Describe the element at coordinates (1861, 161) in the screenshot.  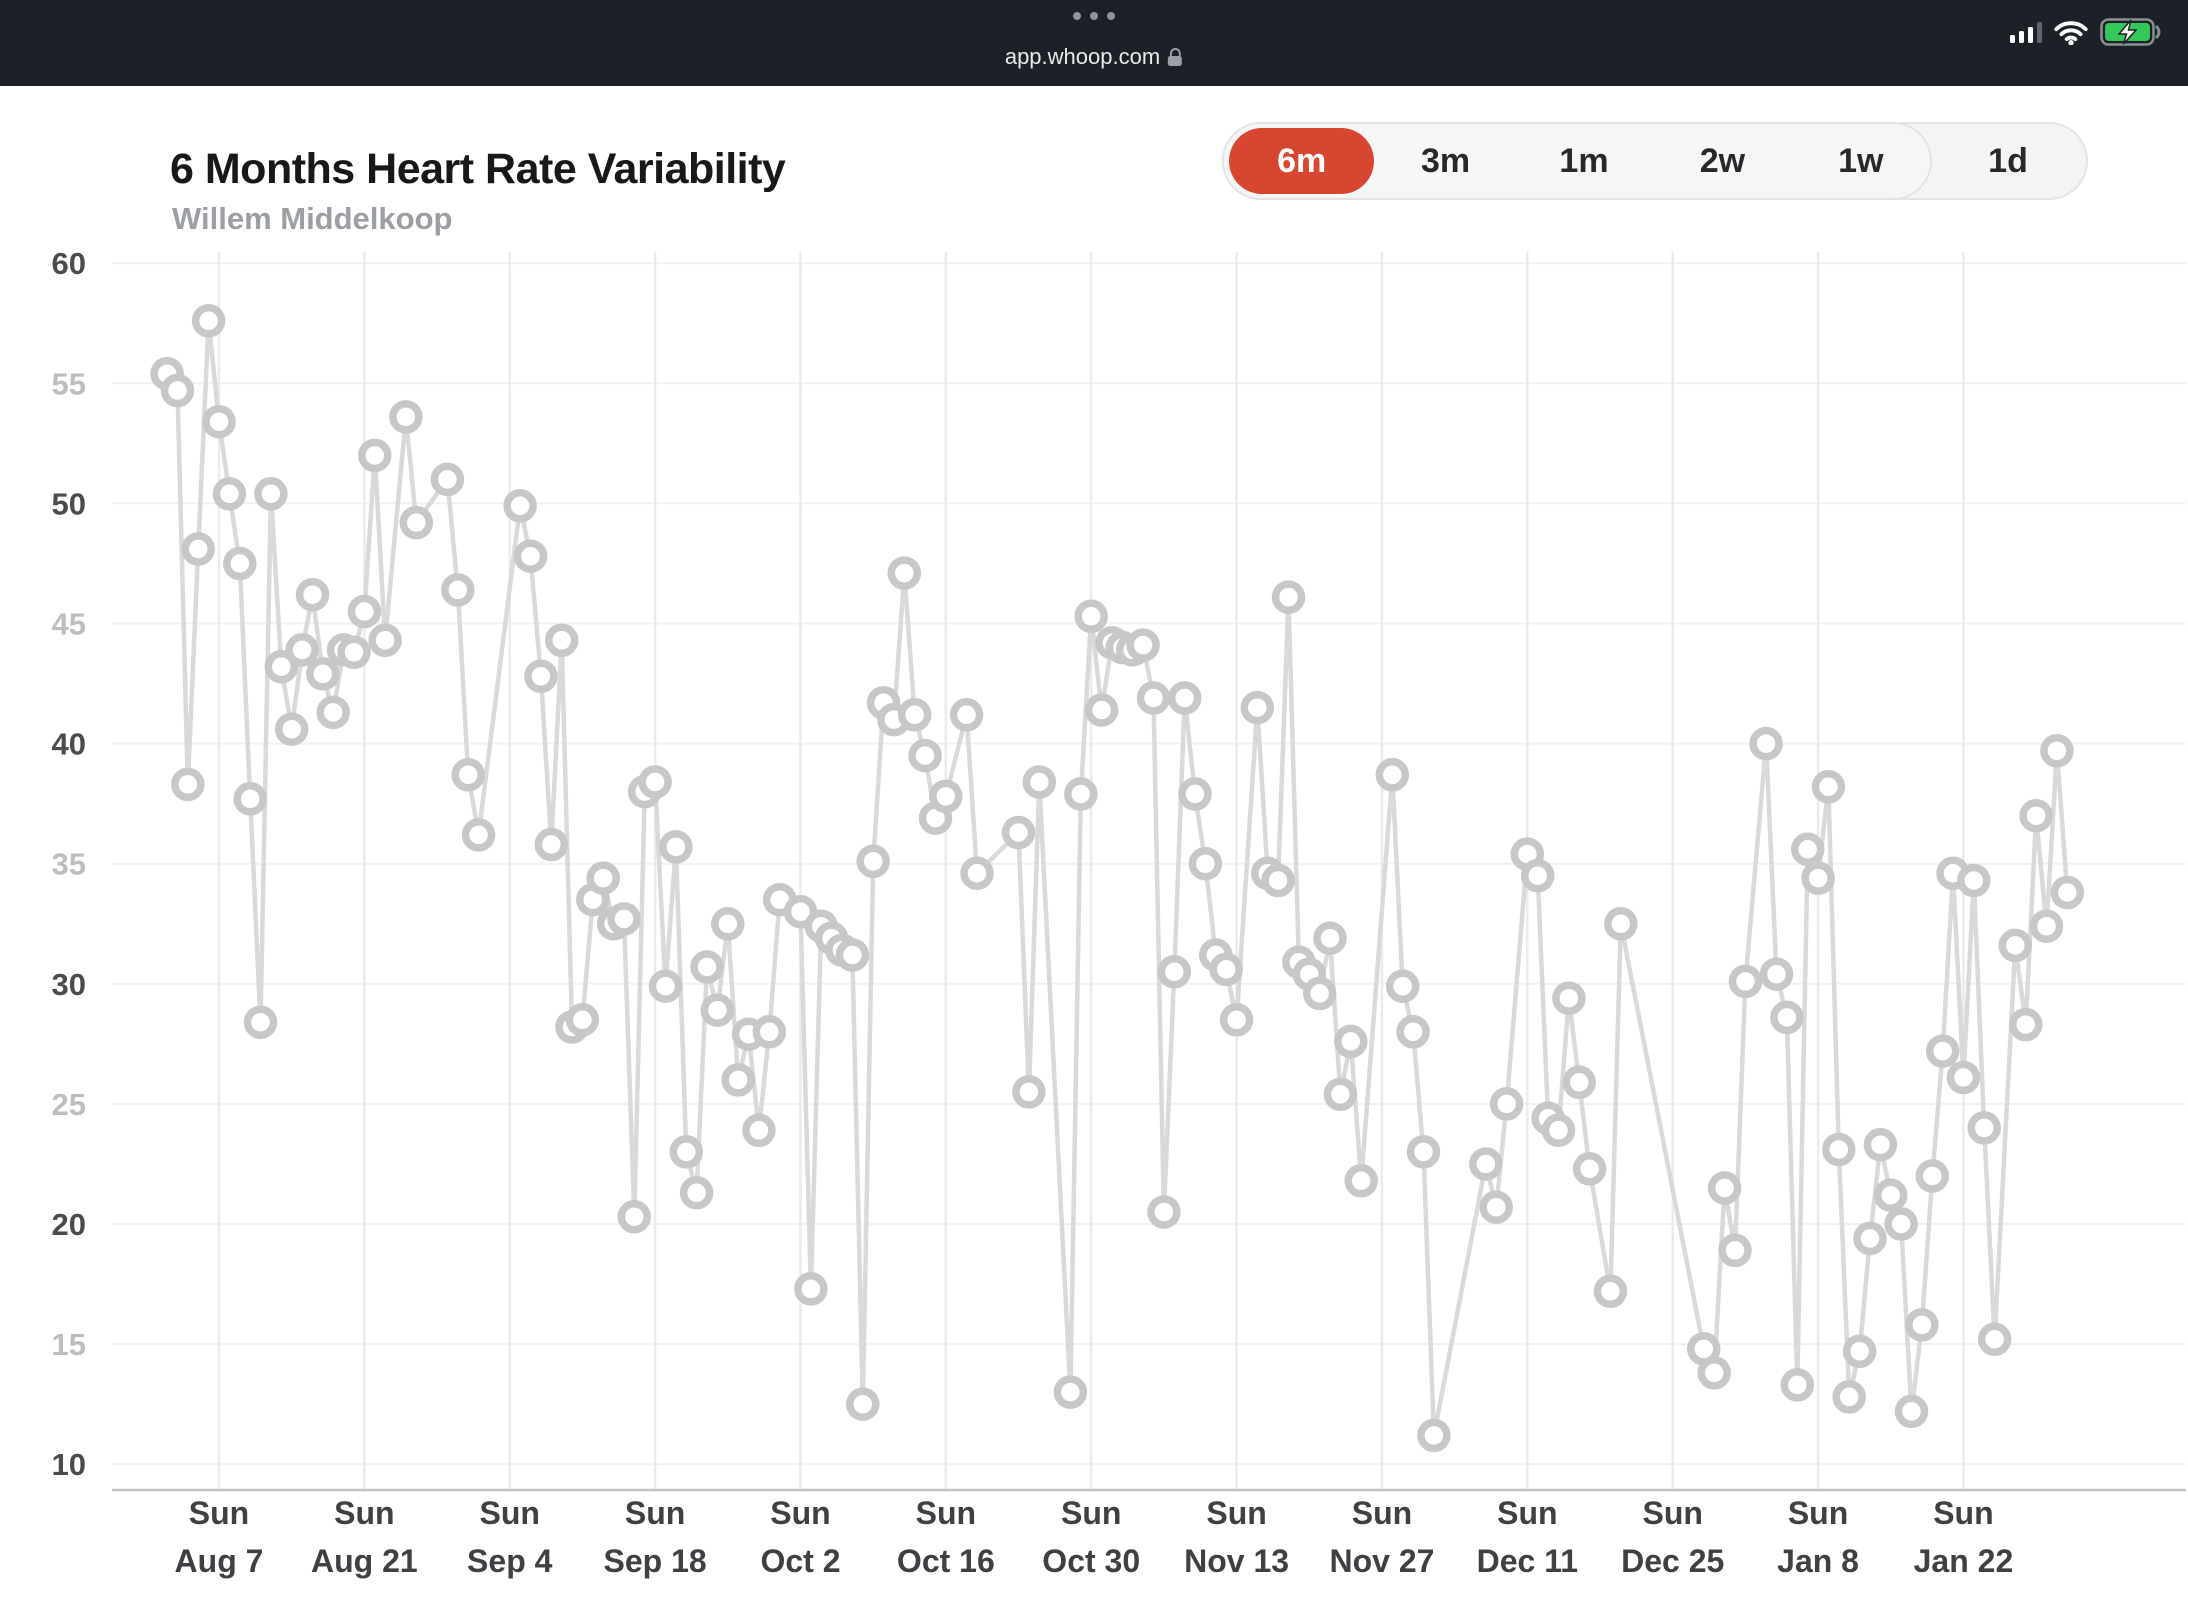
I see `range-option-1w: 1w` at that location.